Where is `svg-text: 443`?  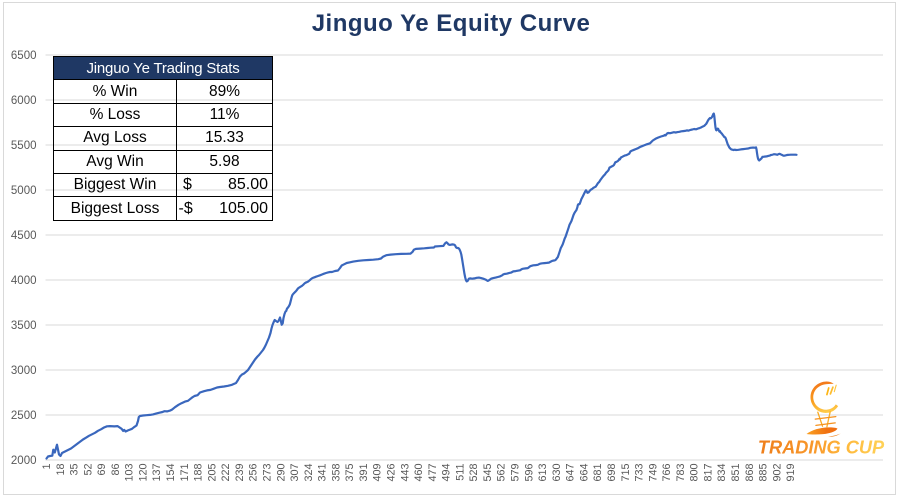
svg-text: 443 is located at coordinates (405, 473).